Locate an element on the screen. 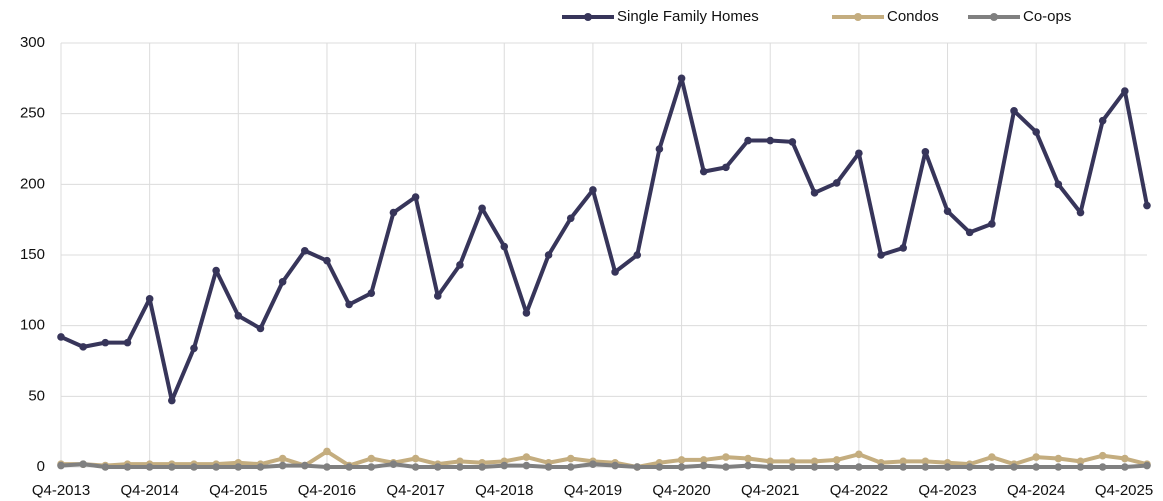 This screenshot has width=1163, height=501. x-tick-label: Q4-2023 is located at coordinates (947, 490).